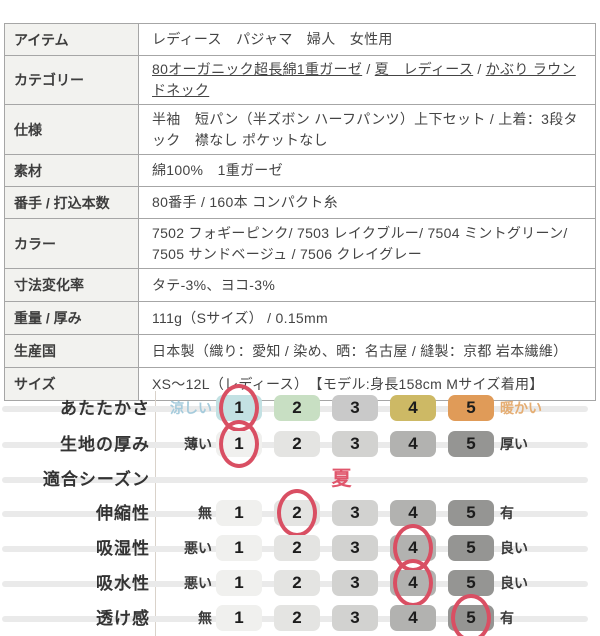  Describe the element at coordinates (424, 69) in the screenshot. I see `category-link-season: 夏 レディース` at that location.